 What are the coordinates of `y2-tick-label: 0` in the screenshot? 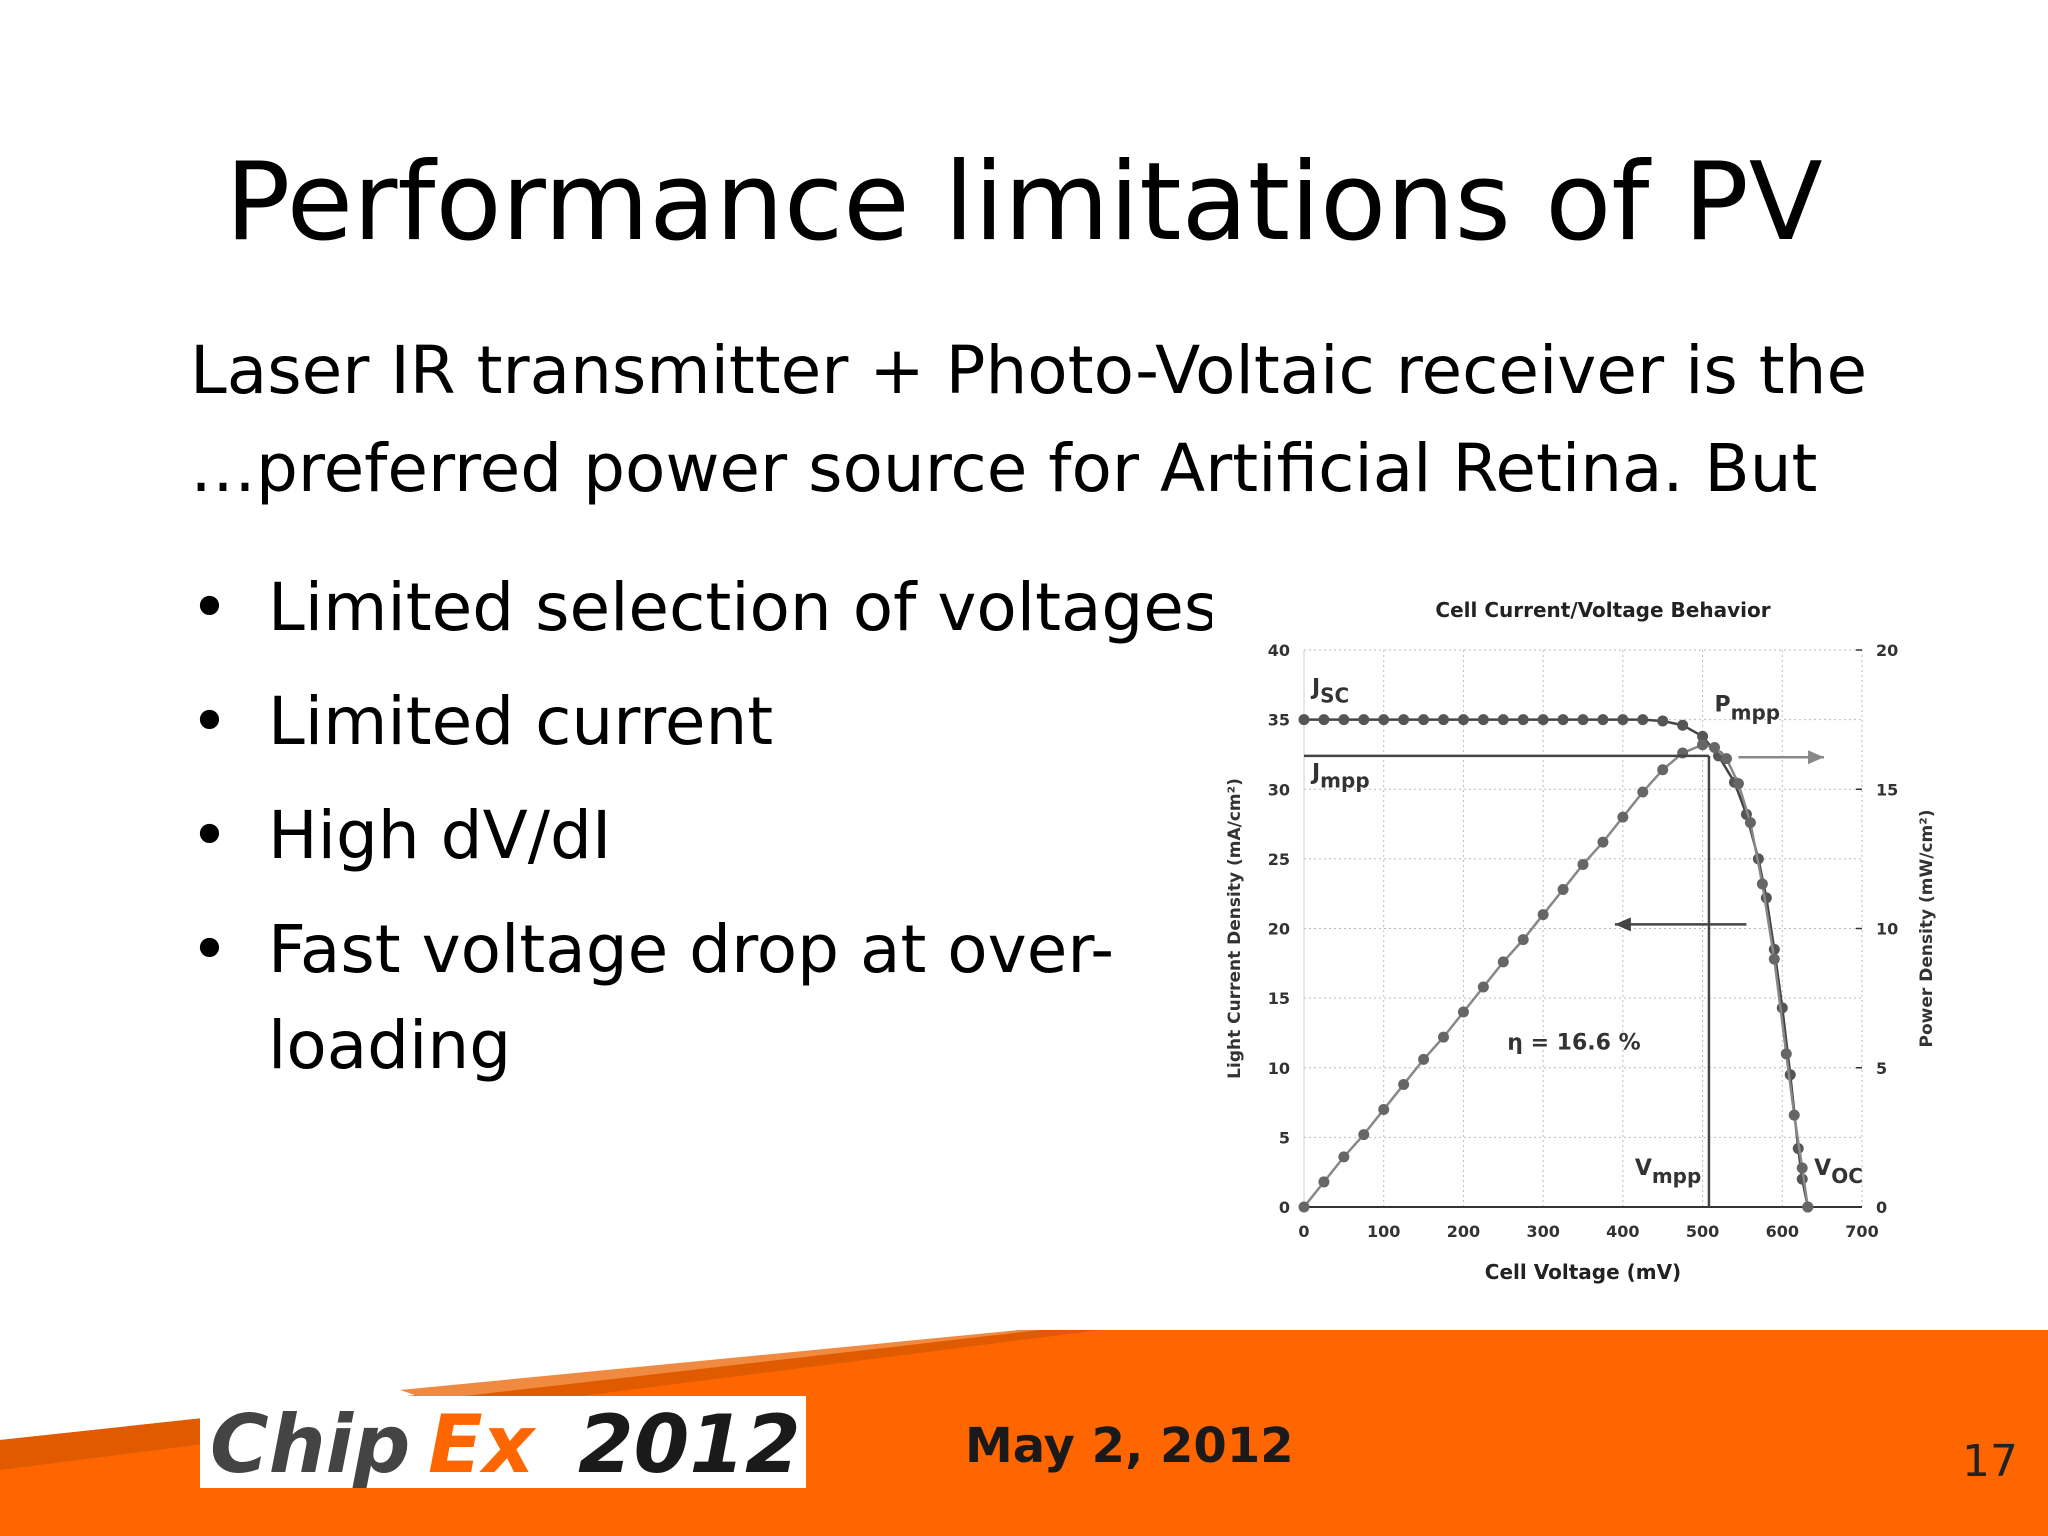 It's located at (1881, 1207).